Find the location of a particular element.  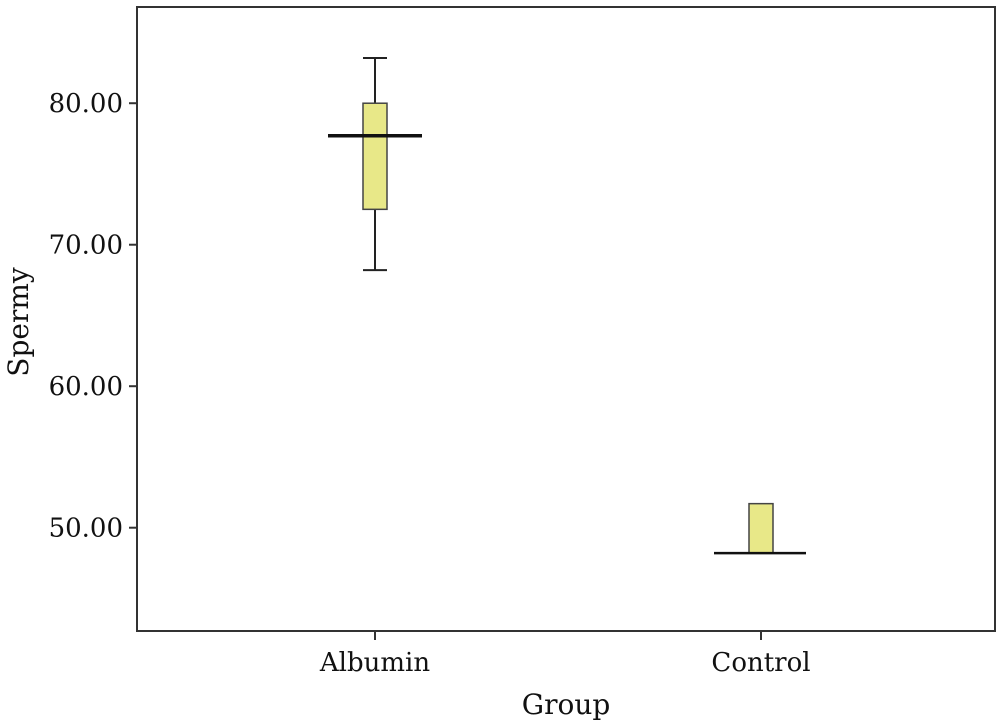

box-albumin is located at coordinates (375, 164).